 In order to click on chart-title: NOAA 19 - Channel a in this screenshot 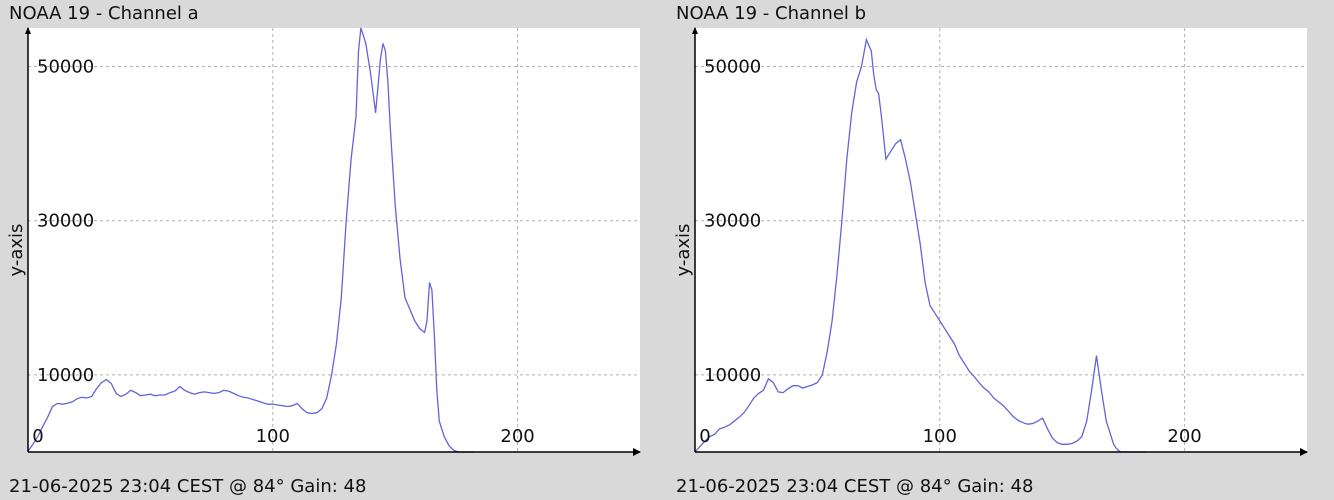, I will do `click(104, 13)`.